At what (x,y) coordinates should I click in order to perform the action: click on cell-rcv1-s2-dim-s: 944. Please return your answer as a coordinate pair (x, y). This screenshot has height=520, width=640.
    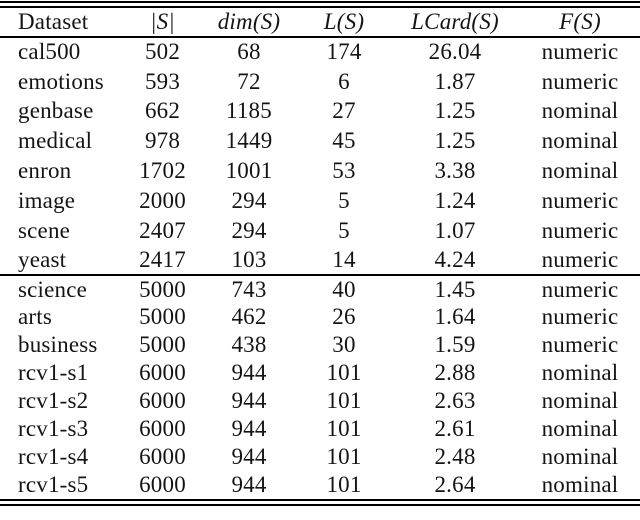
    Looking at the image, I should click on (249, 401).